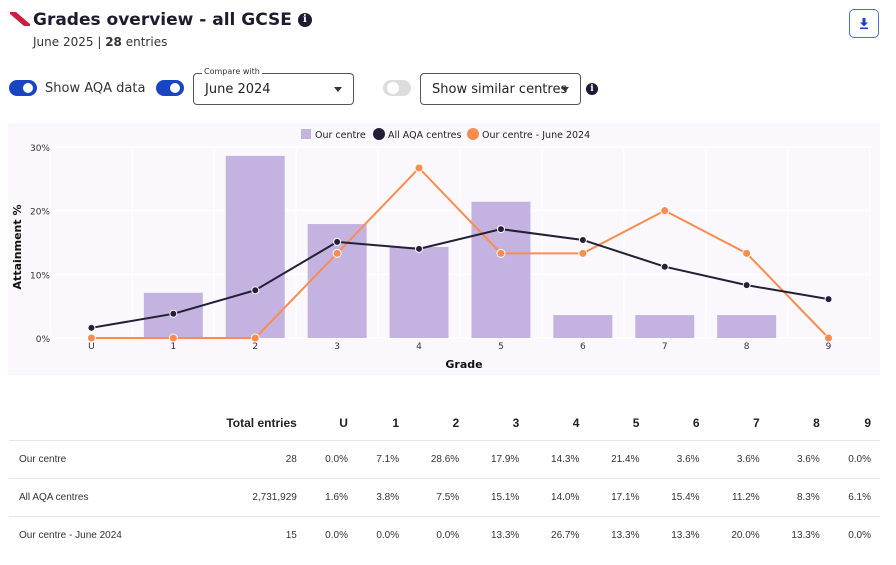 The image size is (896, 565). Describe the element at coordinates (113, 42) in the screenshot. I see `entries-count: 28` at that location.